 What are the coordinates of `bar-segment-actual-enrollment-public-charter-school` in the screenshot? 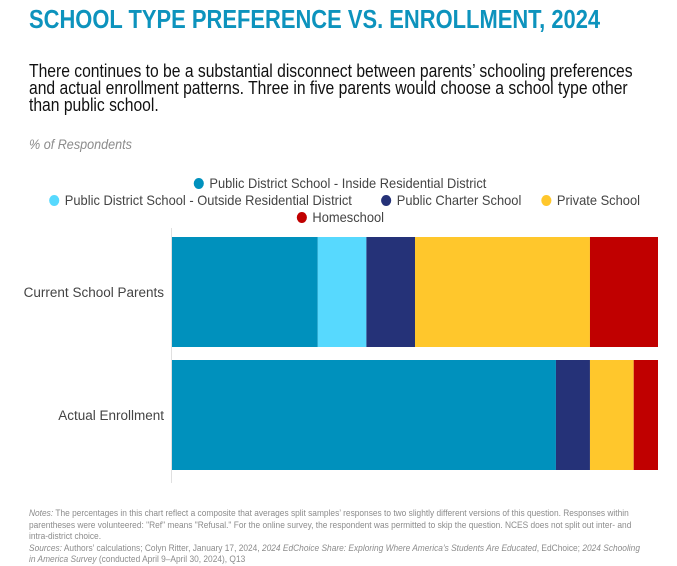 It's located at (572, 415).